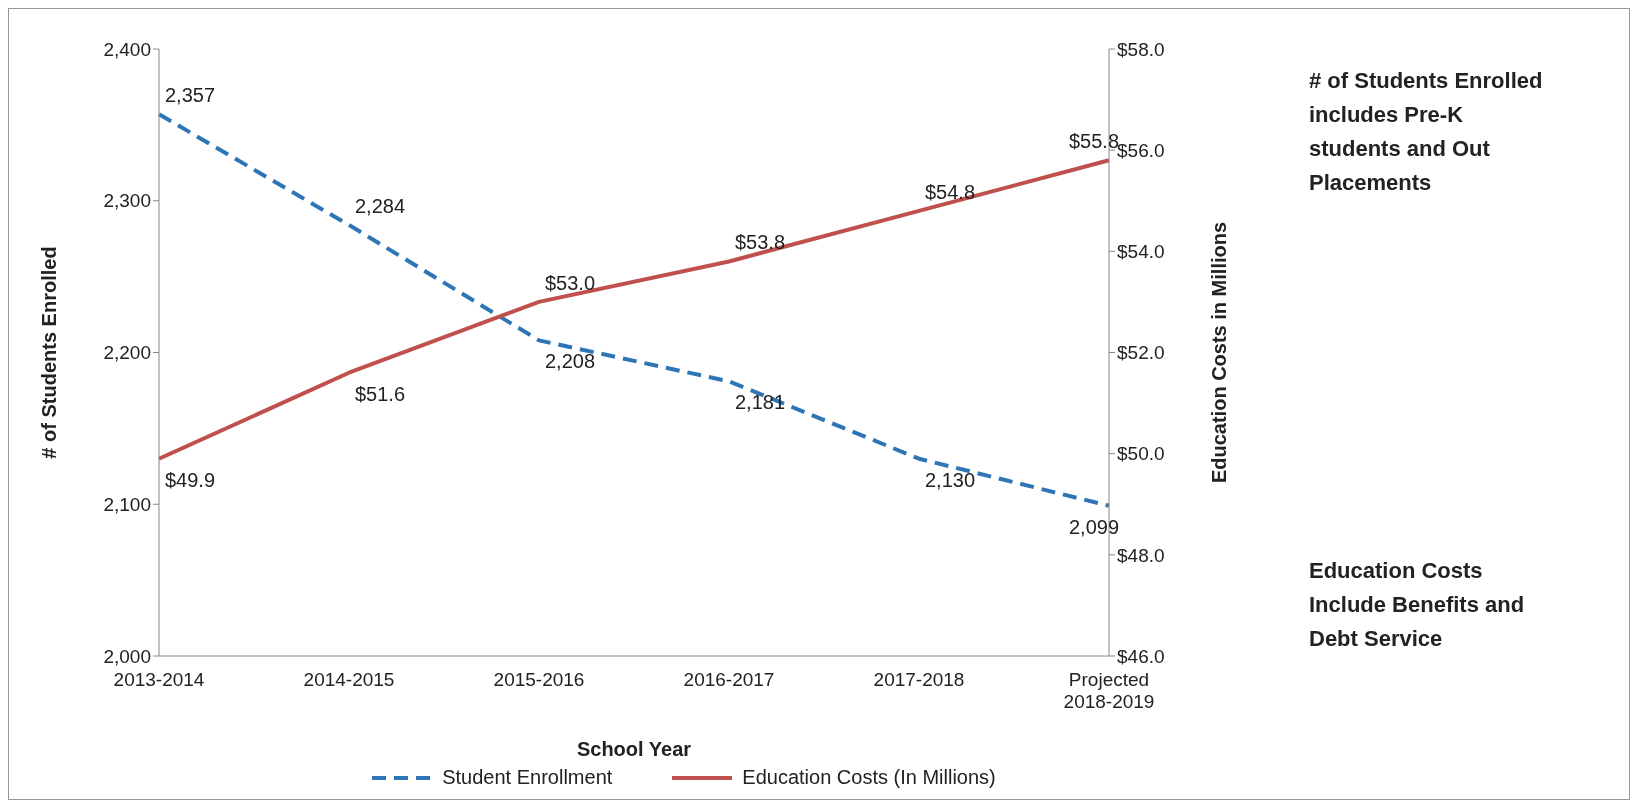  Describe the element at coordinates (349, 679) in the screenshot. I see `x-tick-label: 2014-2015` at that location.